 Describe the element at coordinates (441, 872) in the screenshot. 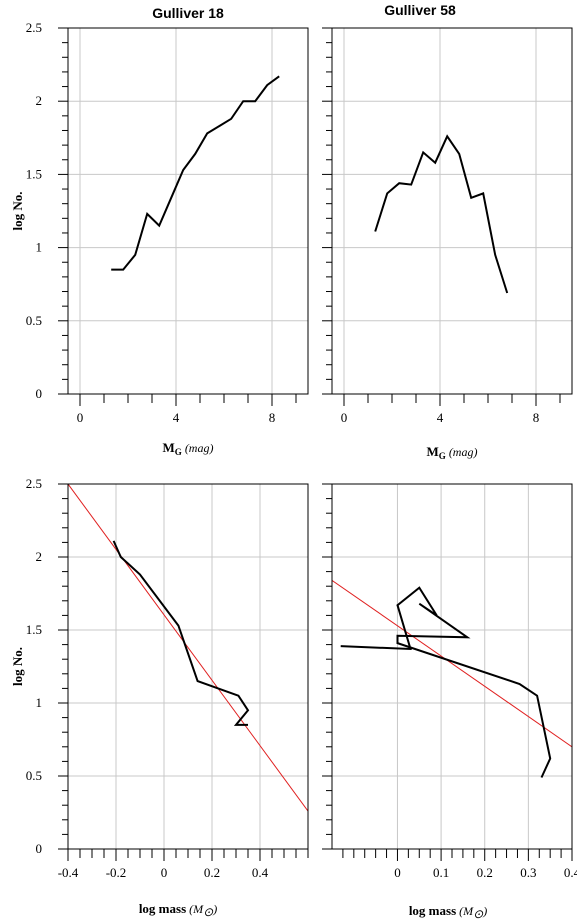

I see `x-tick-label: 0.1` at that location.